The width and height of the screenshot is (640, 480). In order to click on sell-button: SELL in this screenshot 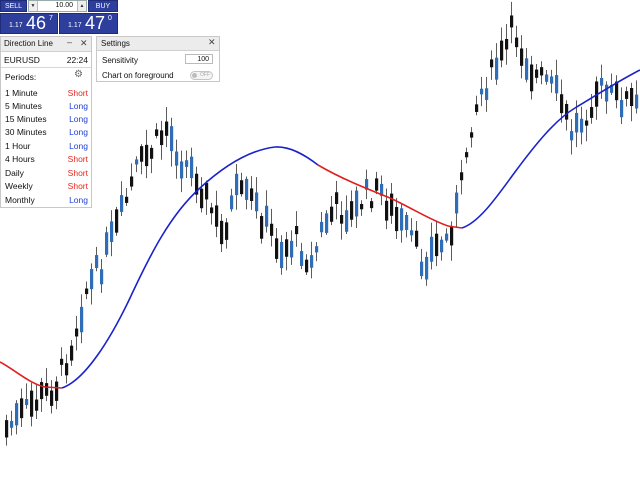, I will do `click(13, 6)`.